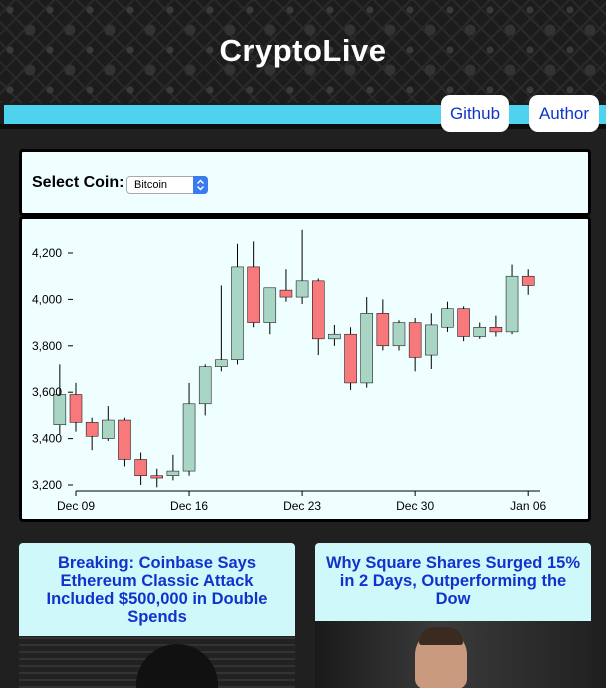 The height and width of the screenshot is (688, 606). I want to click on y-tick-label: 3,800, so click(47, 346).